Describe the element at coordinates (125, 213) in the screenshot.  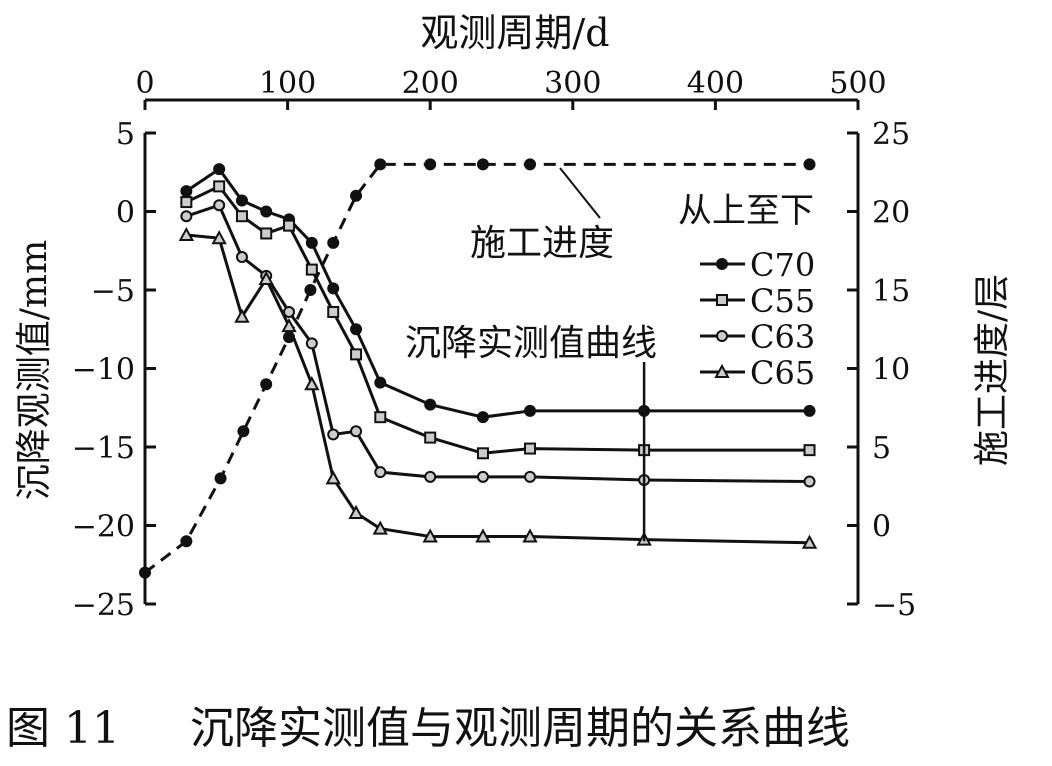
I see `y-tick-label: 0` at that location.